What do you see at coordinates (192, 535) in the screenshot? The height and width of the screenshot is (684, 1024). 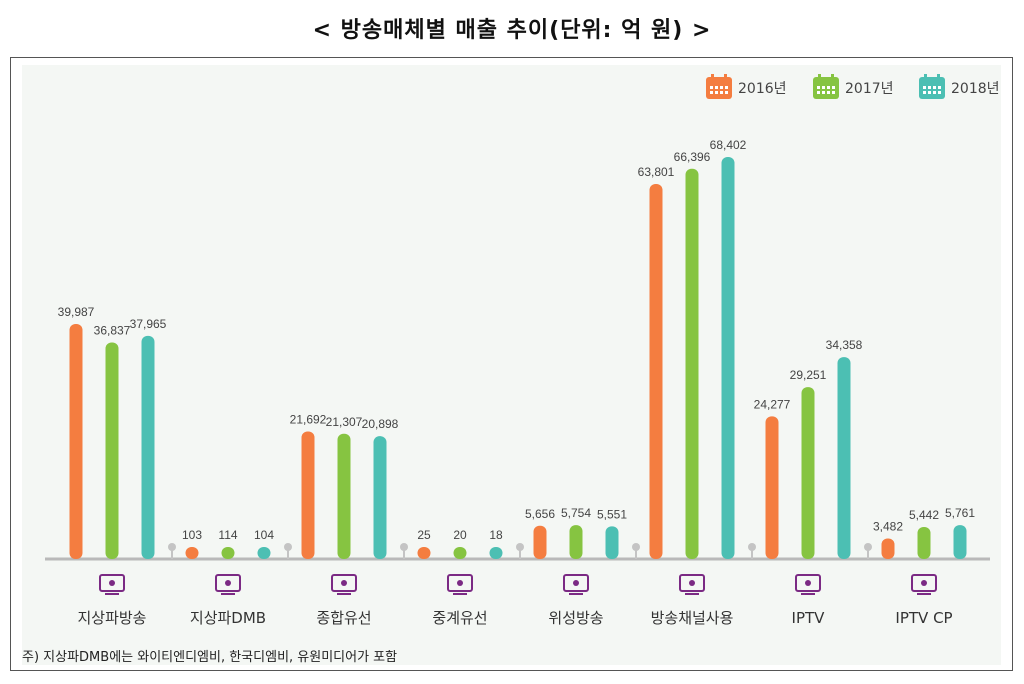 I see `data-label: 103` at bounding box center [192, 535].